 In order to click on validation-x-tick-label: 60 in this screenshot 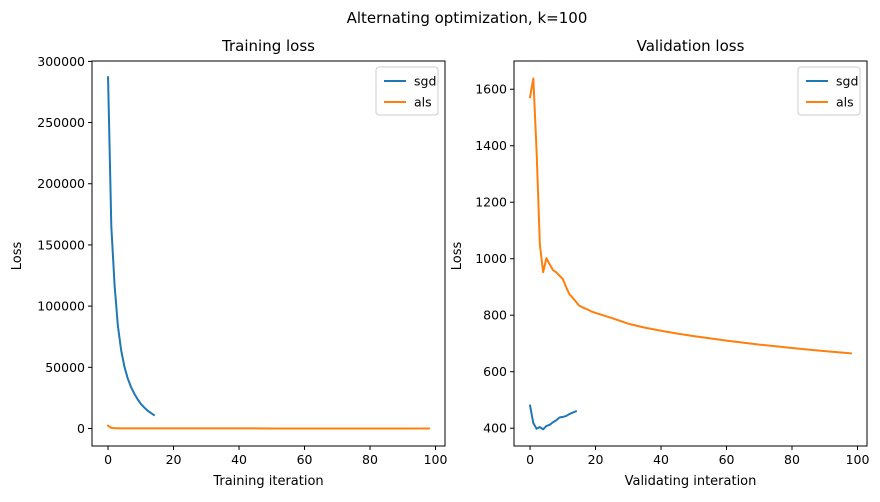, I will do `click(727, 459)`.